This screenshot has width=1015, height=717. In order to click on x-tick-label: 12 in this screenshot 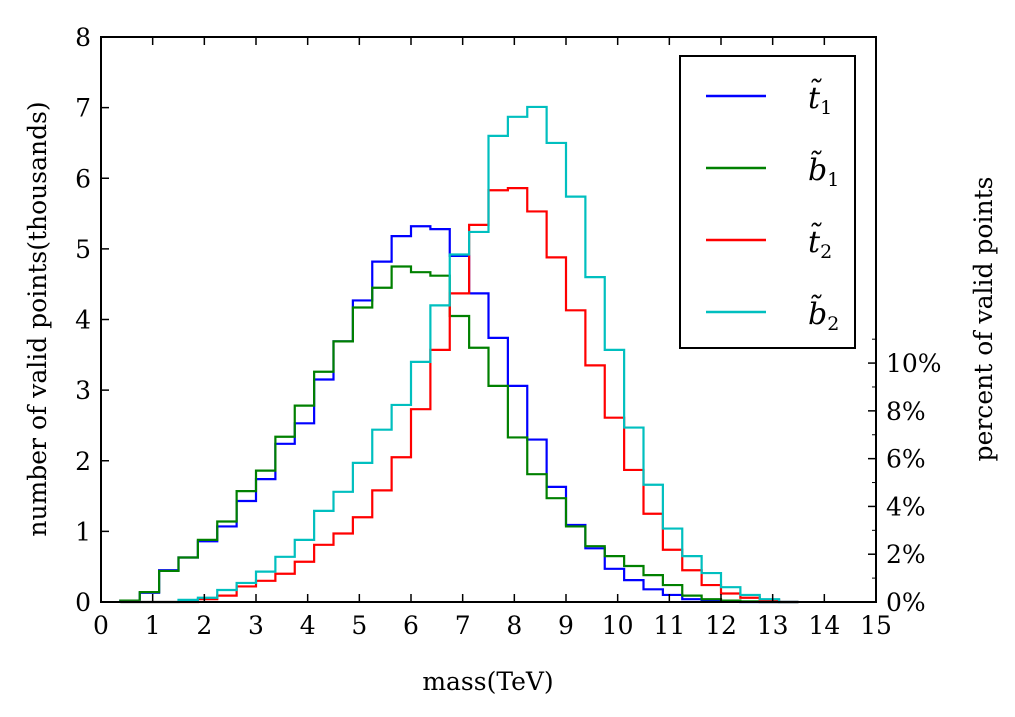, I will do `click(721, 625)`.